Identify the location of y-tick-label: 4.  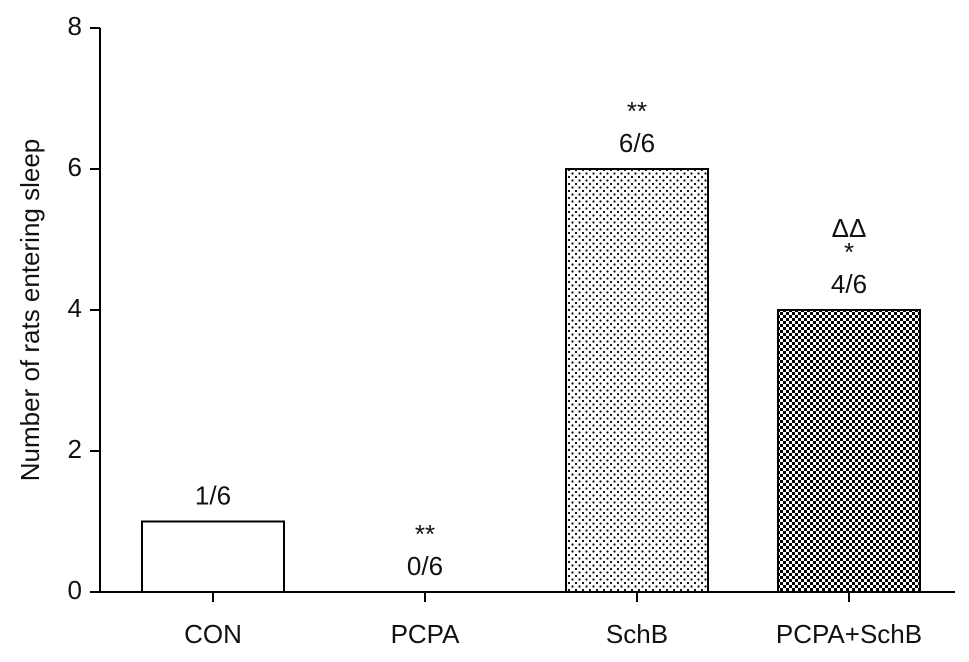
(75, 308).